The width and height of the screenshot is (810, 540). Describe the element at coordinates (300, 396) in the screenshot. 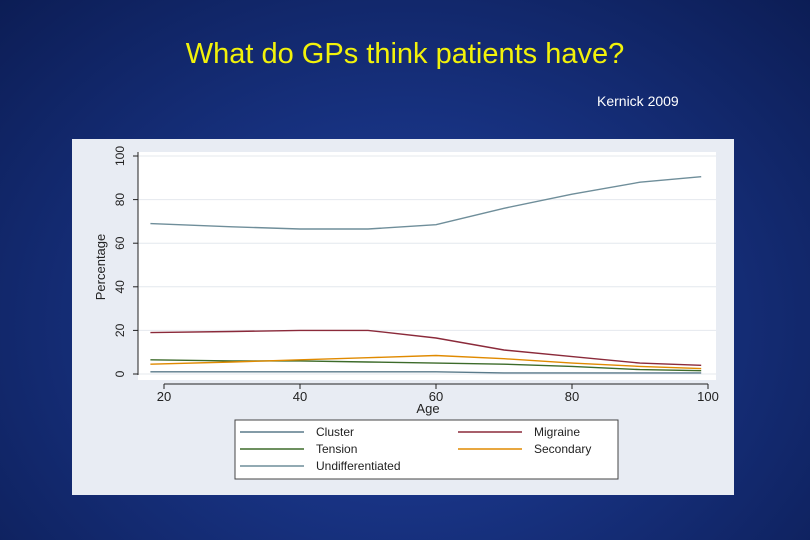

I see `x-tick-label: 40` at that location.